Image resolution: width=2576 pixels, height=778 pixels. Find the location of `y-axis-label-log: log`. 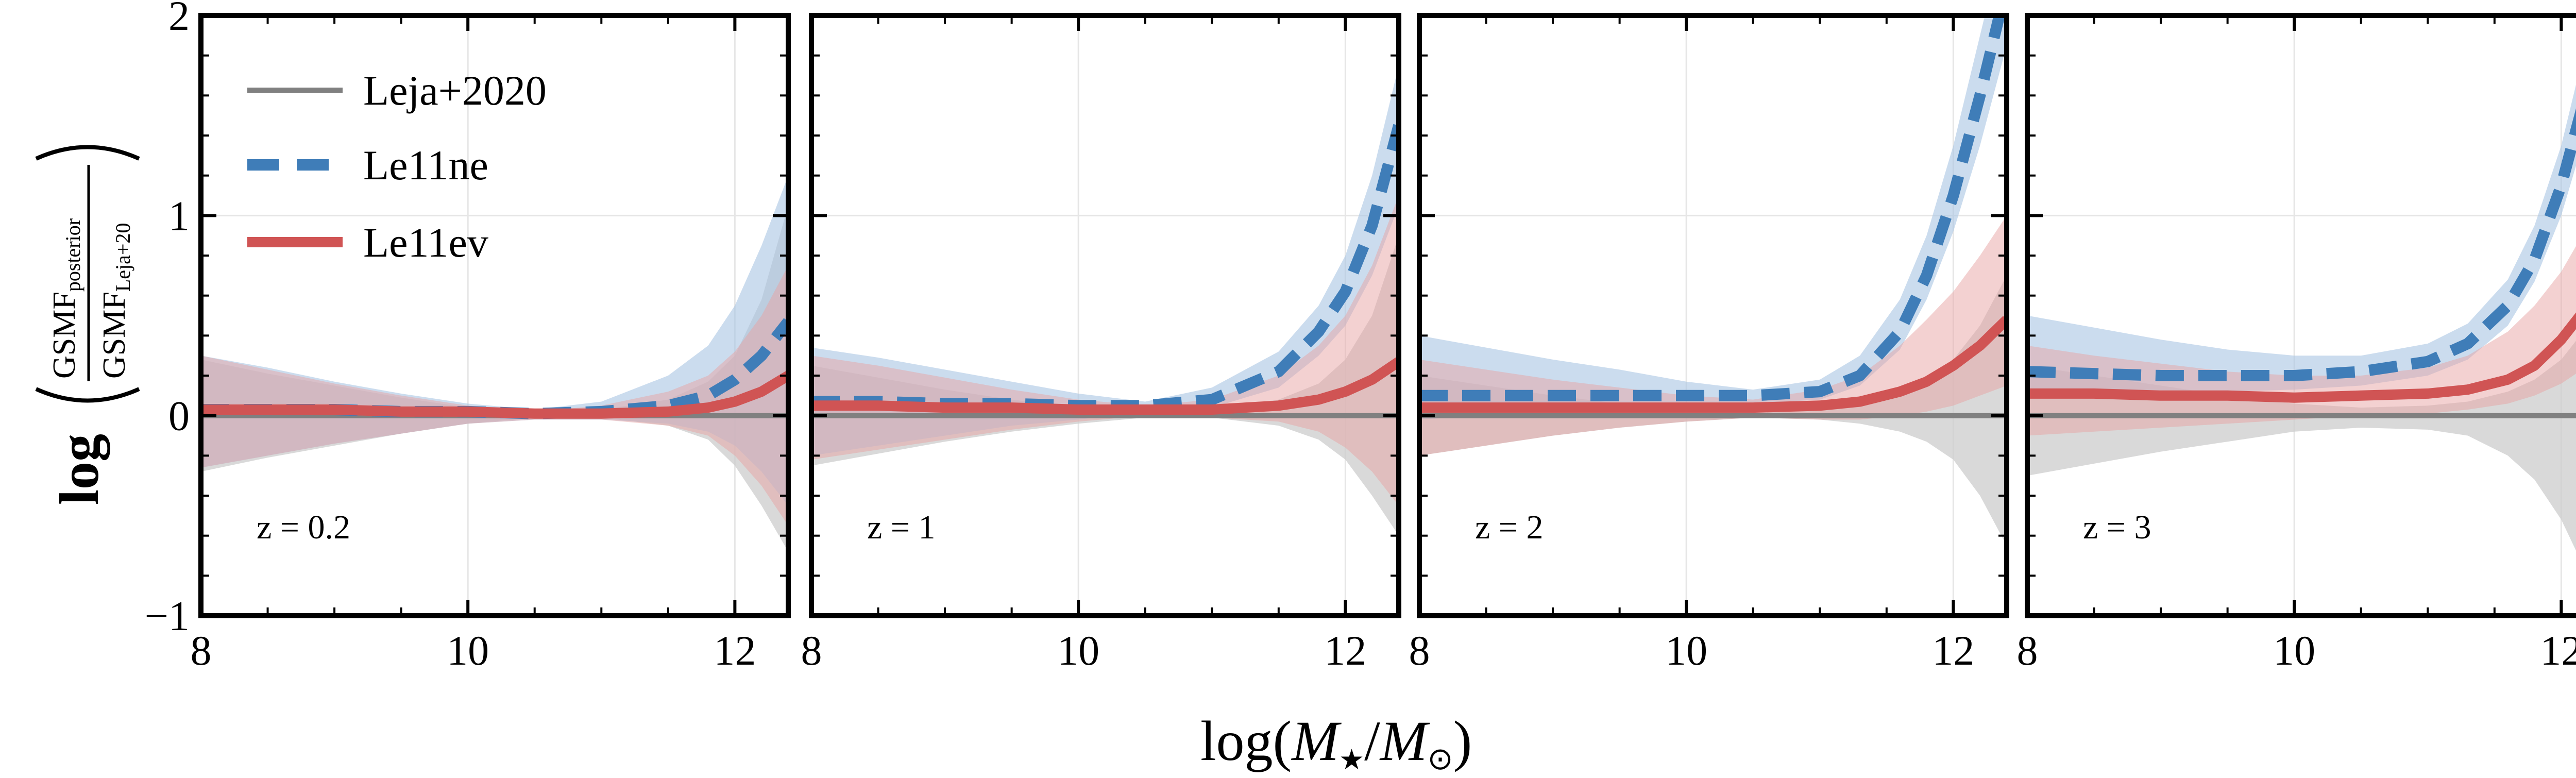

y-axis-label-log: log is located at coordinates (79, 469).